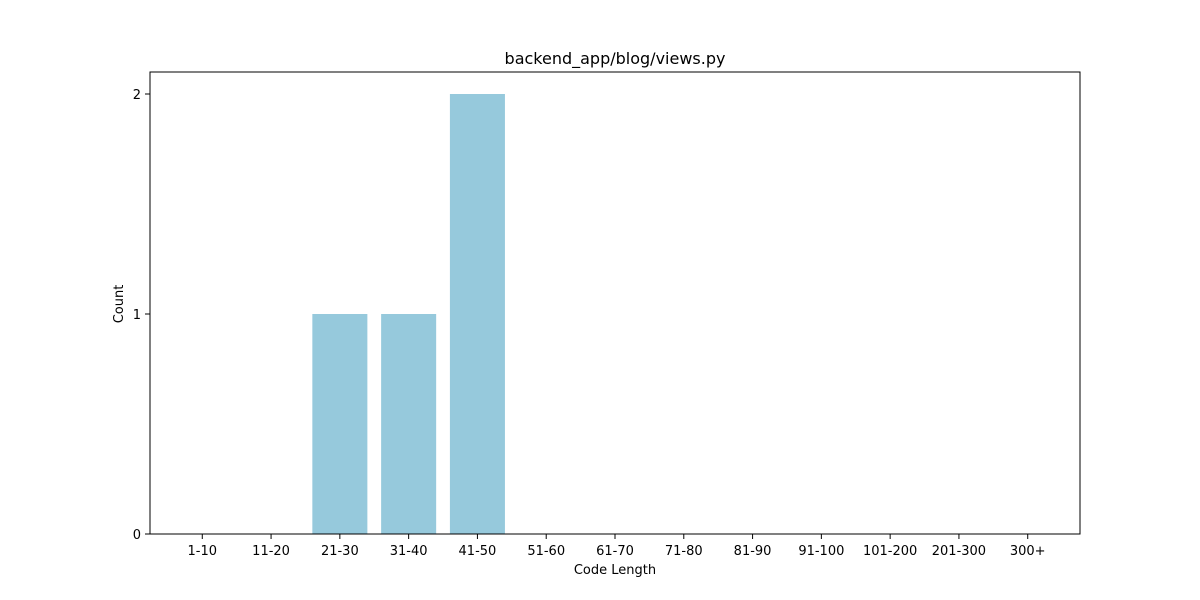 This screenshot has height=600, width=1200. What do you see at coordinates (1028, 551) in the screenshot?
I see `x-tick-label: 300+` at bounding box center [1028, 551].